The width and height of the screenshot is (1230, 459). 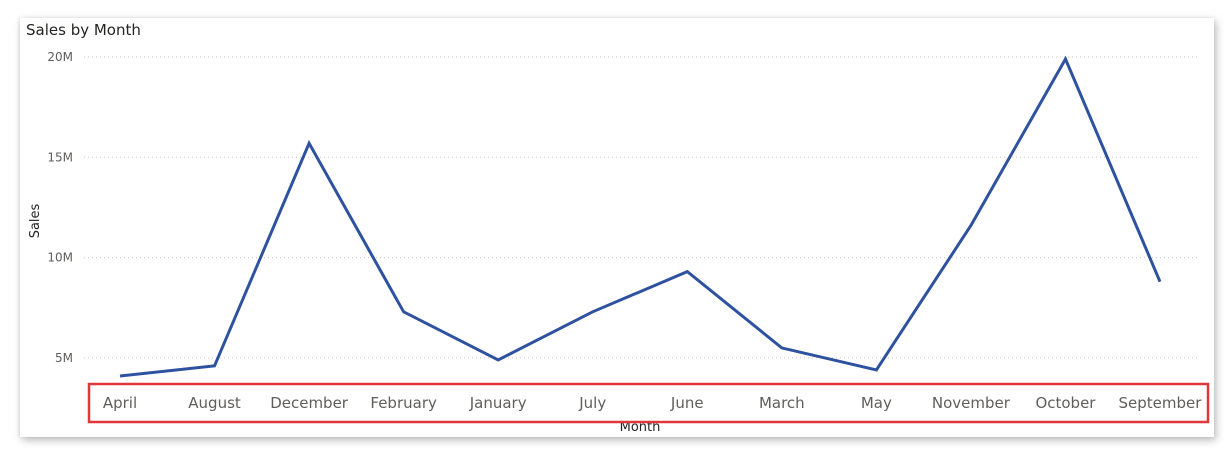 What do you see at coordinates (1161, 403) in the screenshot?
I see `x-tick-label: September` at bounding box center [1161, 403].